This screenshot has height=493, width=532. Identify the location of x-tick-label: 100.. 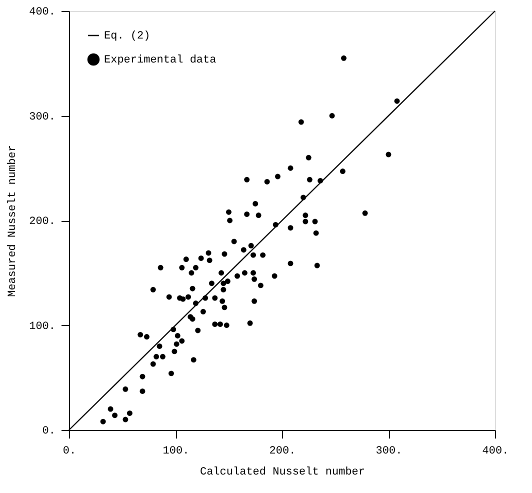
(176, 452).